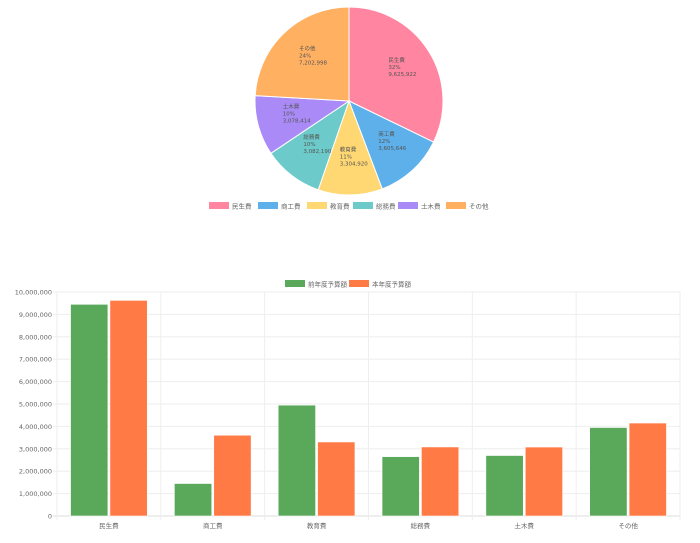 The width and height of the screenshot is (700, 543). Describe the element at coordinates (402, 75) in the screenshot. I see `slice-value: 9,625,922` at that location.